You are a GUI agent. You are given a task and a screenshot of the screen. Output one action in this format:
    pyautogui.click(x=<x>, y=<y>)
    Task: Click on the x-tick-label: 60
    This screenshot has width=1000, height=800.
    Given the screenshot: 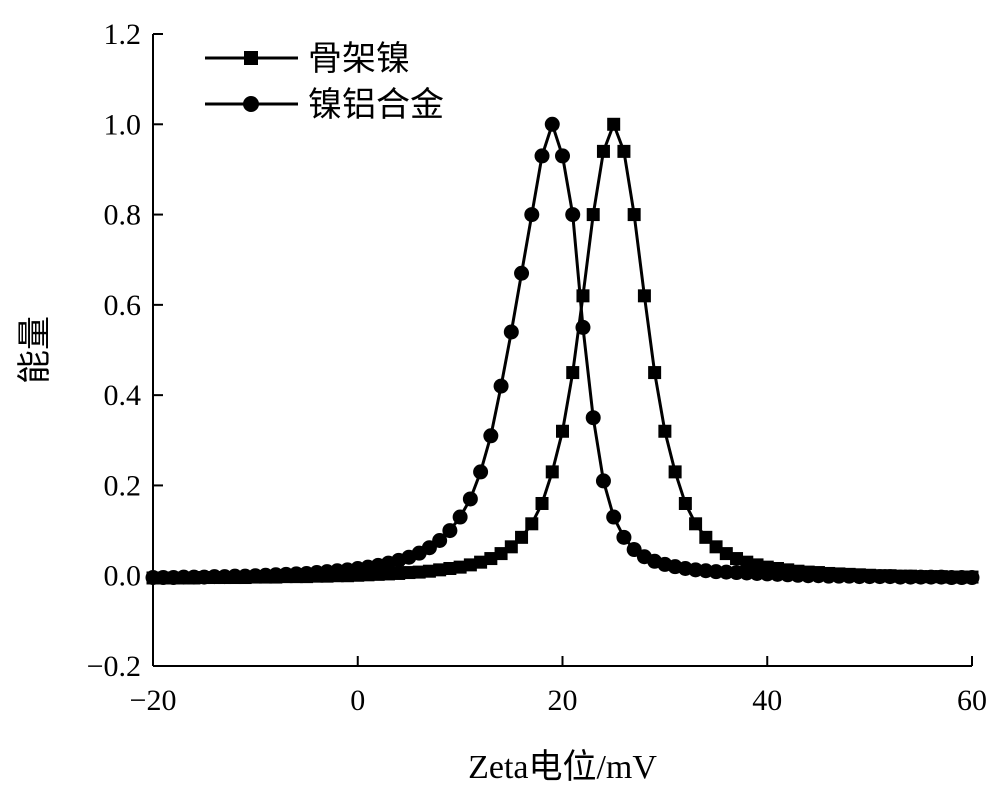 What is the action you would take?
    pyautogui.click(x=972, y=700)
    